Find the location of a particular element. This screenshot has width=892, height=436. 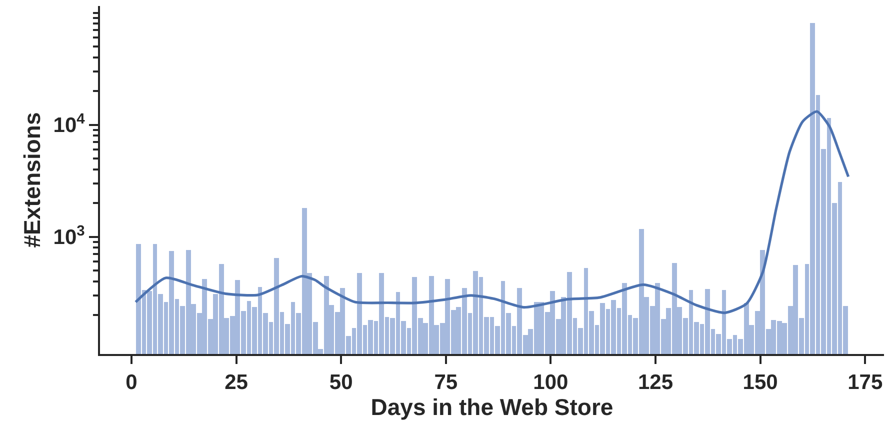

x-tick-label: 125 is located at coordinates (656, 382).